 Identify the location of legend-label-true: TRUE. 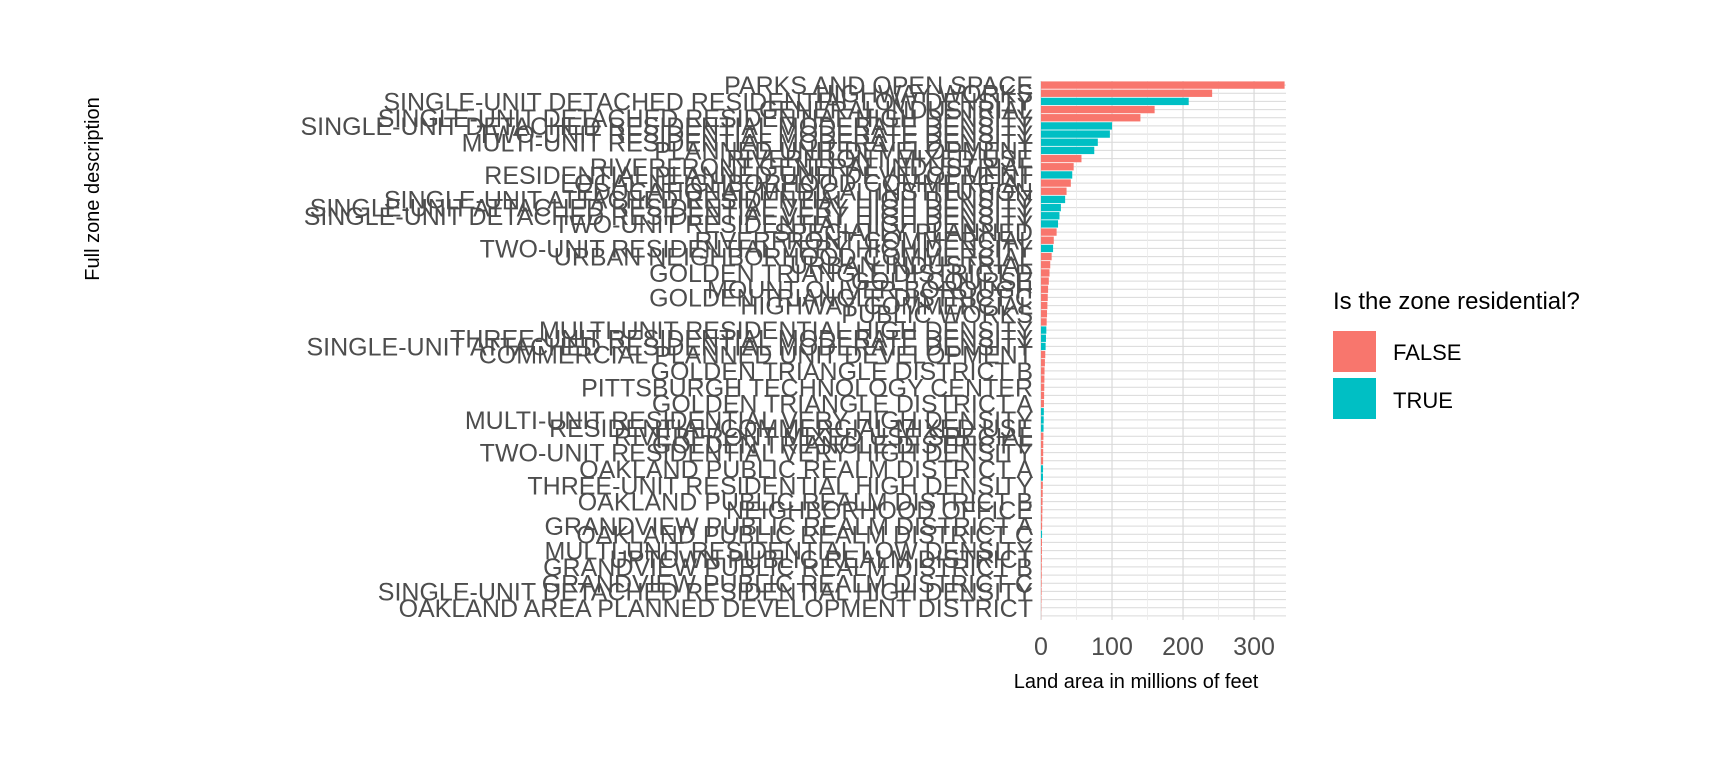
(1423, 400).